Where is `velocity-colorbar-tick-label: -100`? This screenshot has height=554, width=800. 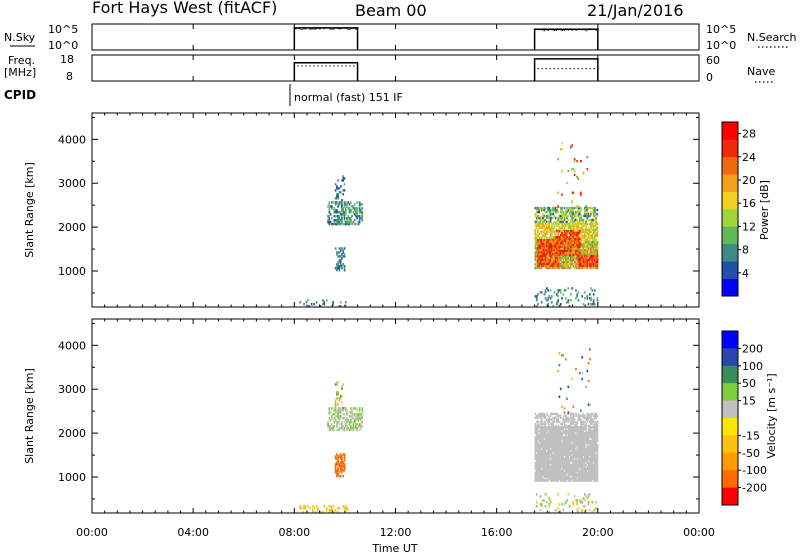 velocity-colorbar-tick-label: -100 is located at coordinates (754, 470).